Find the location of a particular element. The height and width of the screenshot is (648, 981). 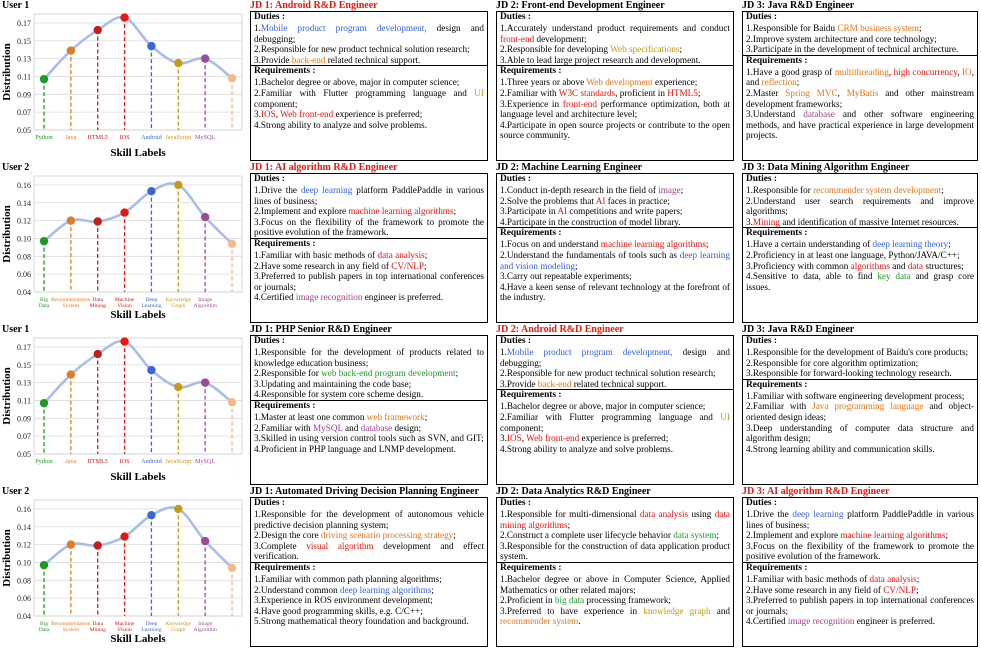

x-tick-label: MySQL is located at coordinates (205, 461).